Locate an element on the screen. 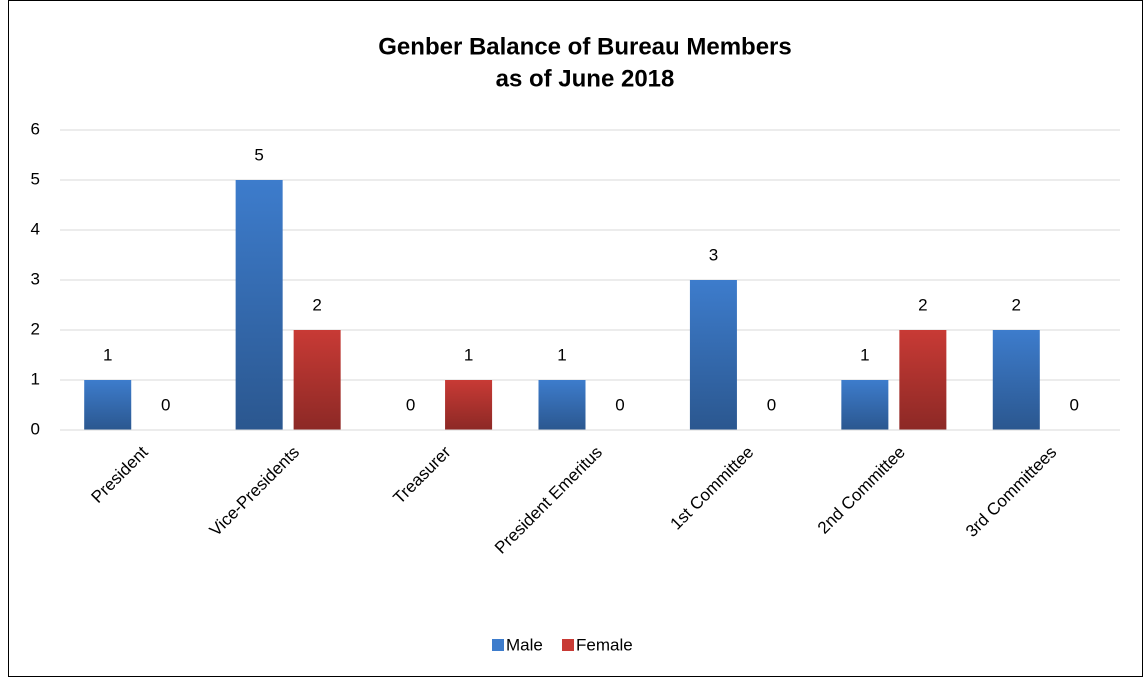 The height and width of the screenshot is (677, 1144). y-tick-label: 1 is located at coordinates (35, 378).